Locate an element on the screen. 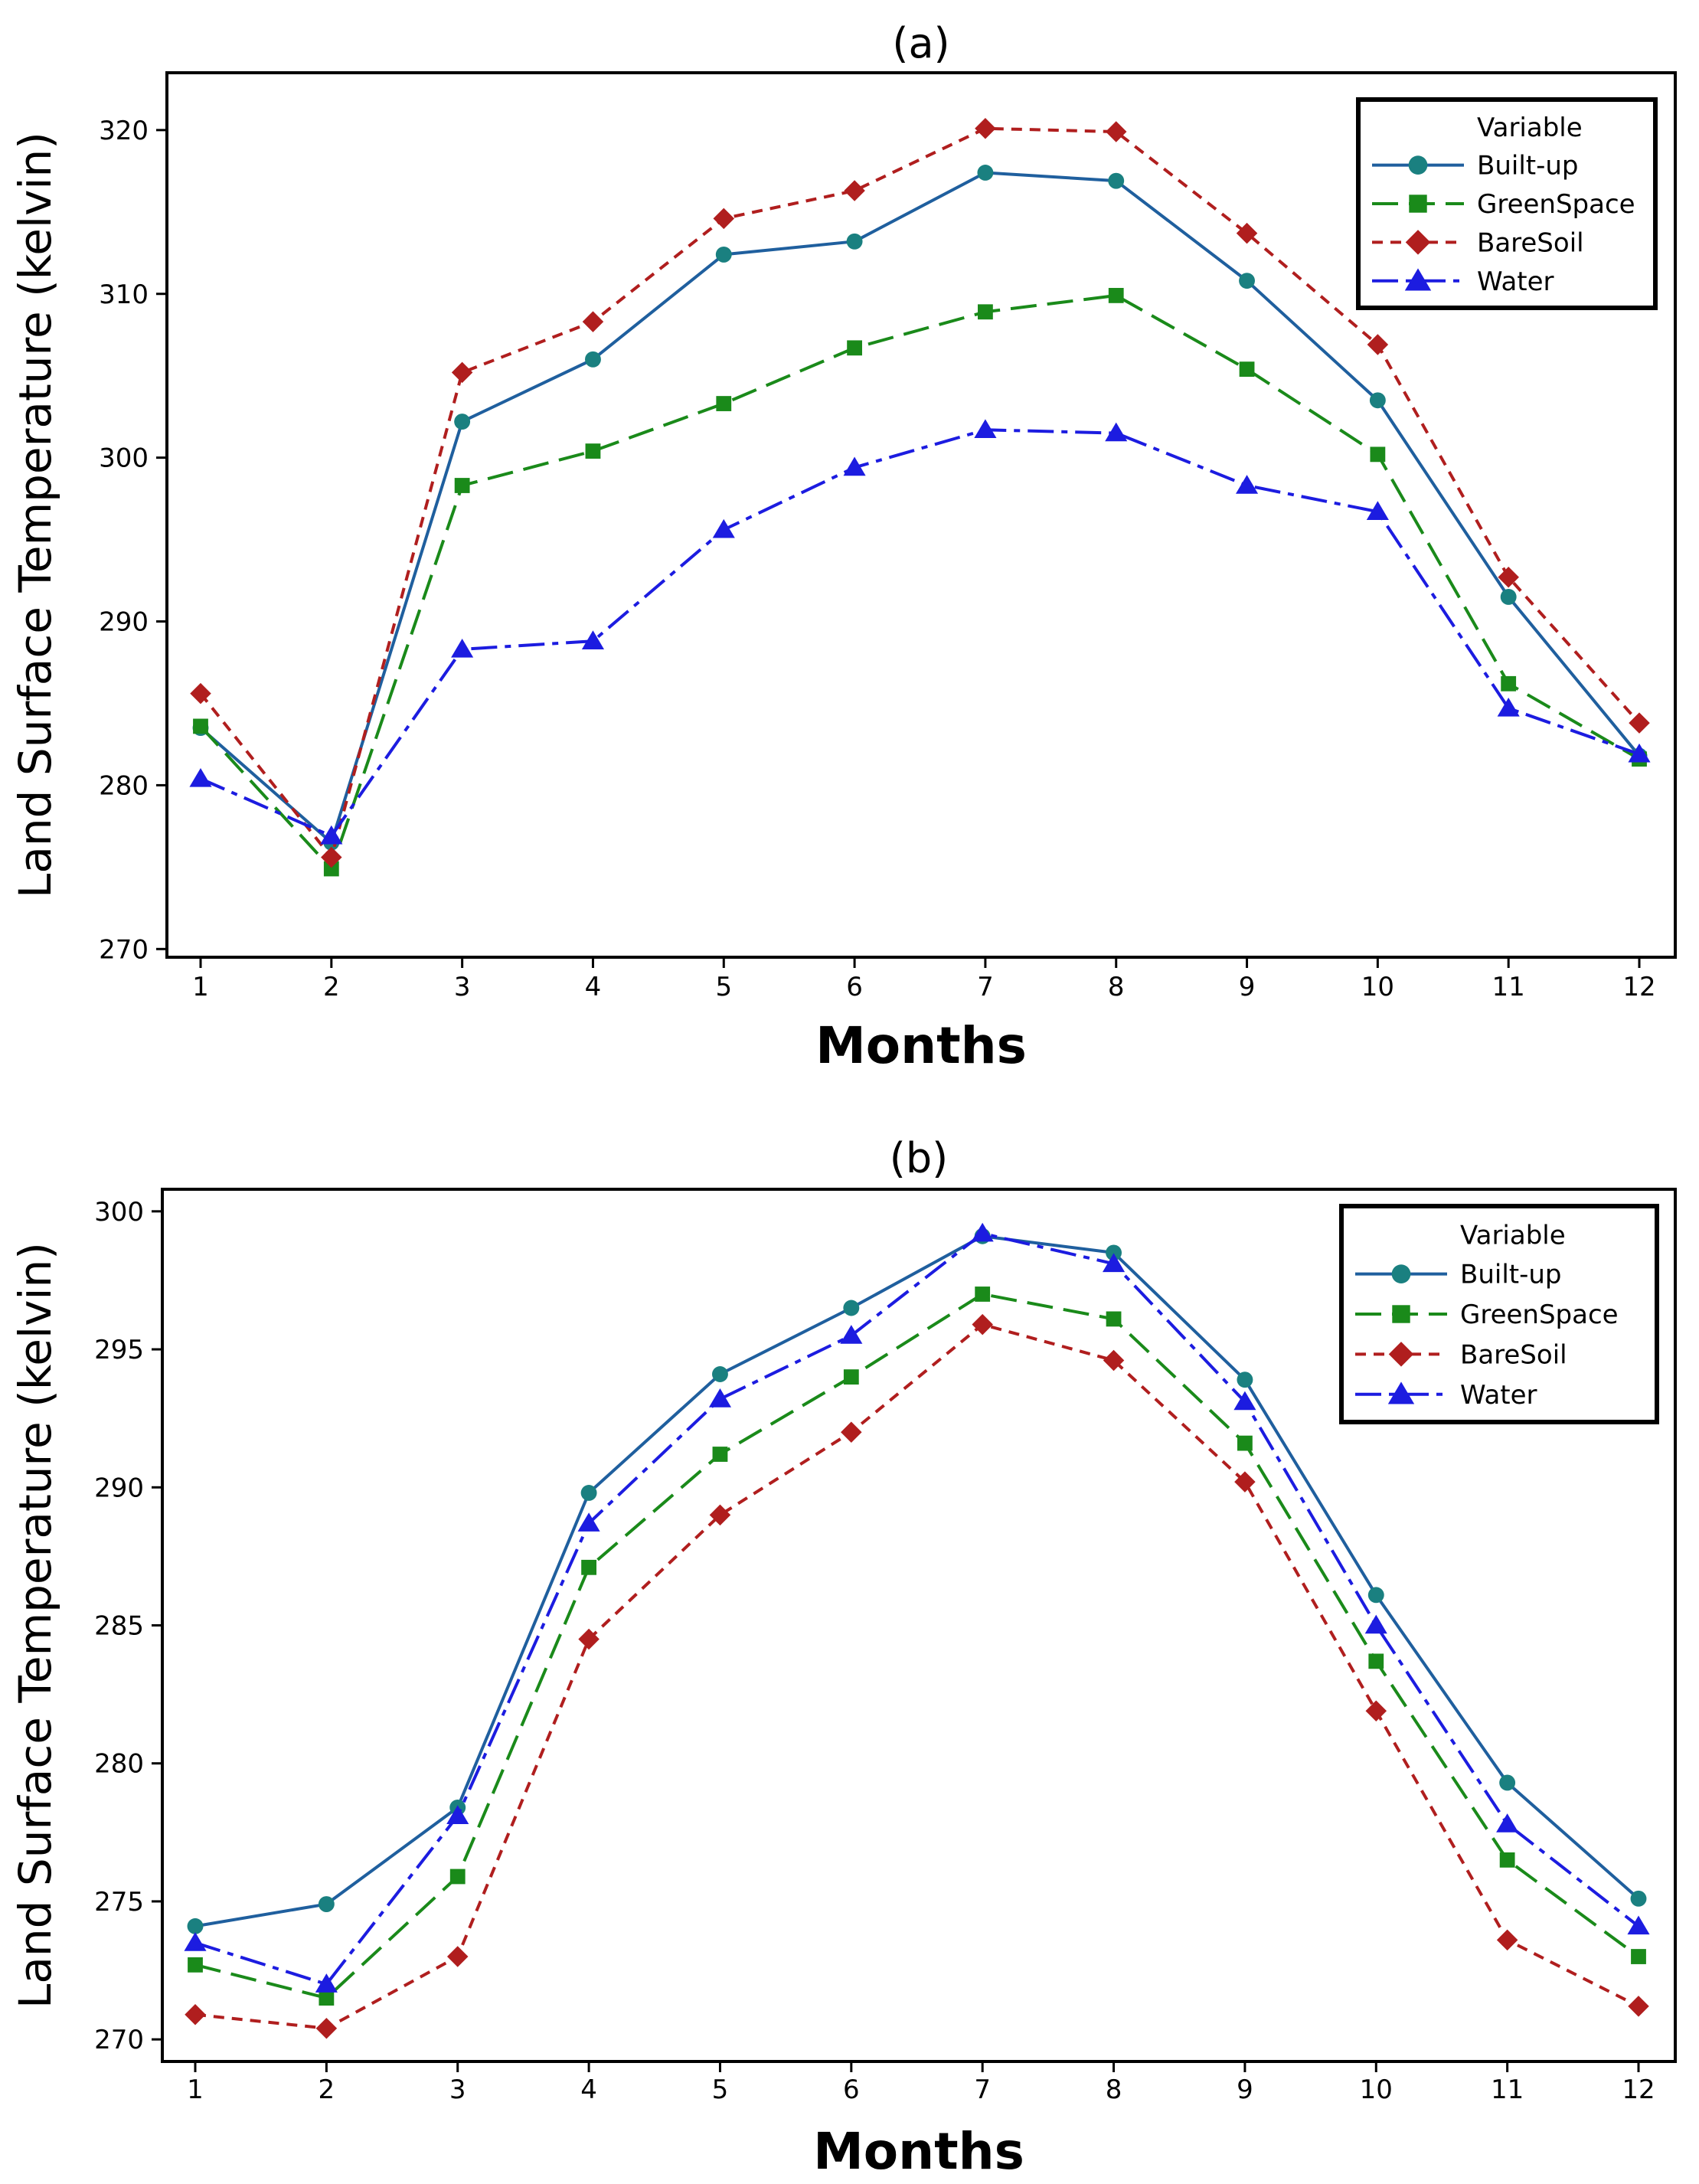  chart-a-x-tick-label: 9 is located at coordinates (1247, 987).